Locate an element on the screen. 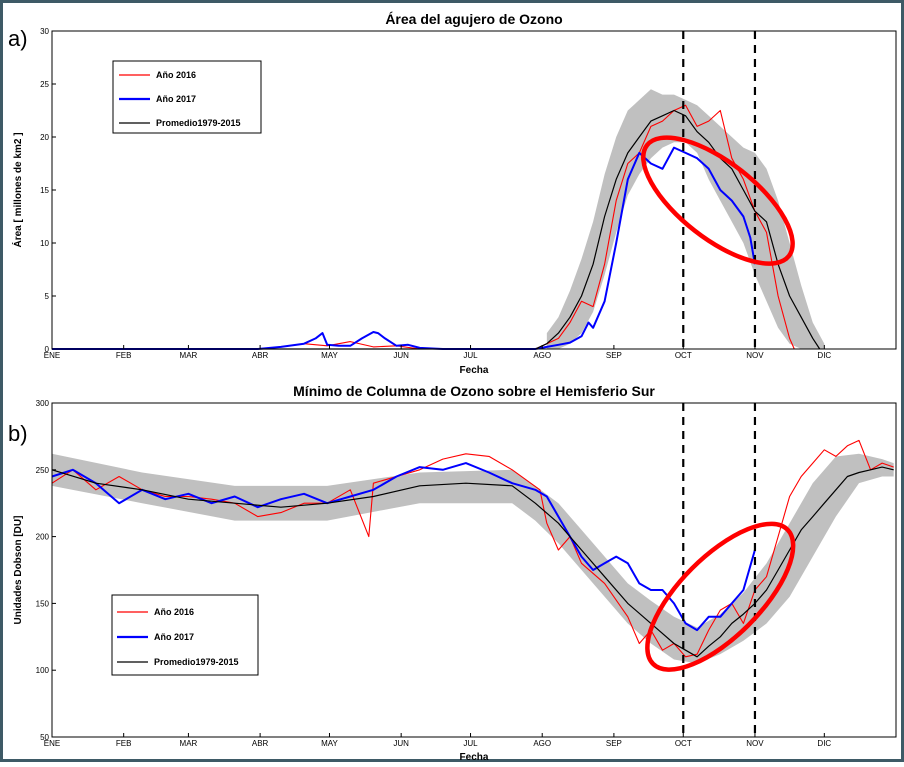 The height and width of the screenshot is (767, 904). y-tick-label-a-3: 15 is located at coordinates (44, 190).